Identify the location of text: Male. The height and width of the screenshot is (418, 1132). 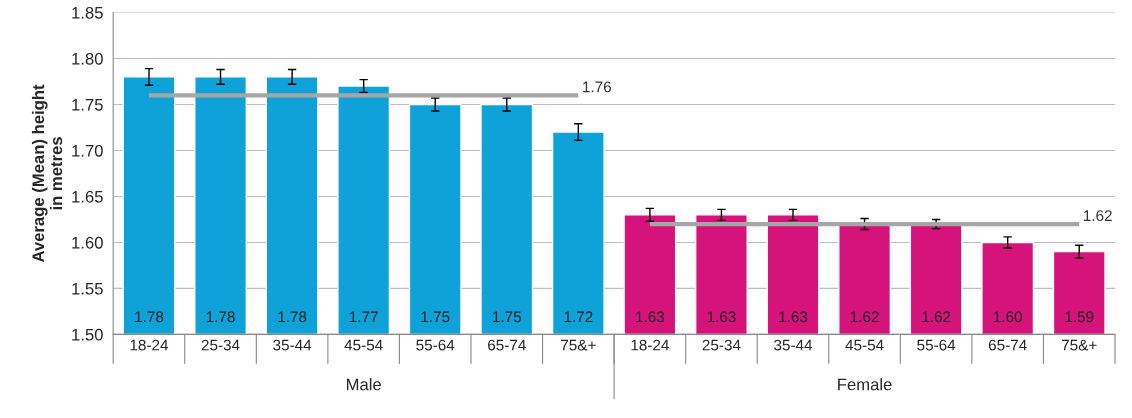
(363, 384).